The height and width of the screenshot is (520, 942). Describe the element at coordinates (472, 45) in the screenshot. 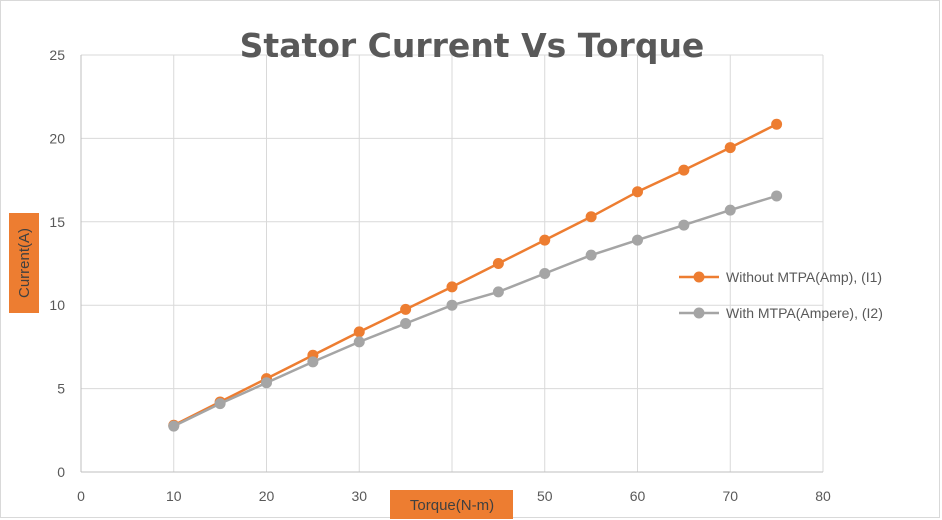

I see `chart-title: Stator Current Vs Torque` at that location.